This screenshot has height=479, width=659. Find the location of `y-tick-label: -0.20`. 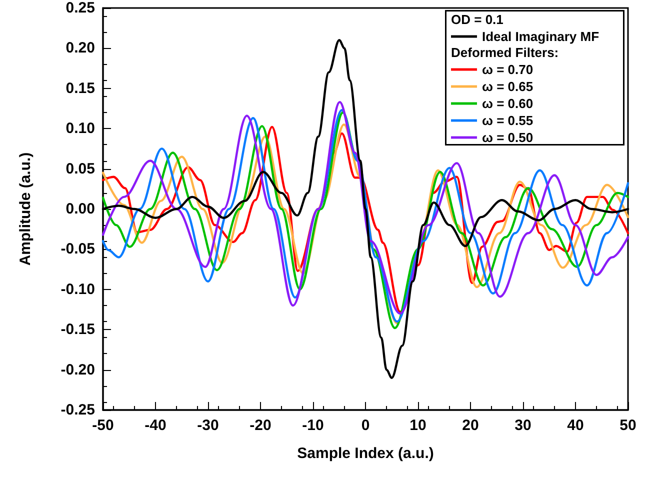

y-tick-label: -0.20 is located at coordinates (77, 369).